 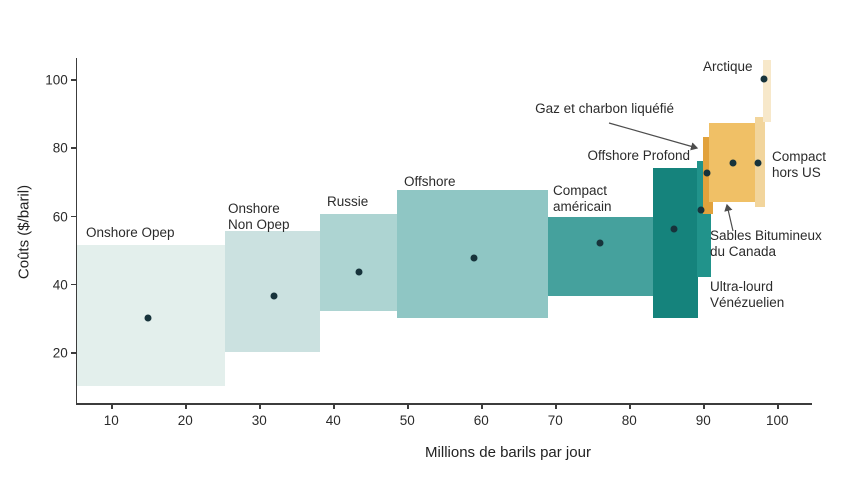 I want to click on y-axis-line, so click(x=76, y=230).